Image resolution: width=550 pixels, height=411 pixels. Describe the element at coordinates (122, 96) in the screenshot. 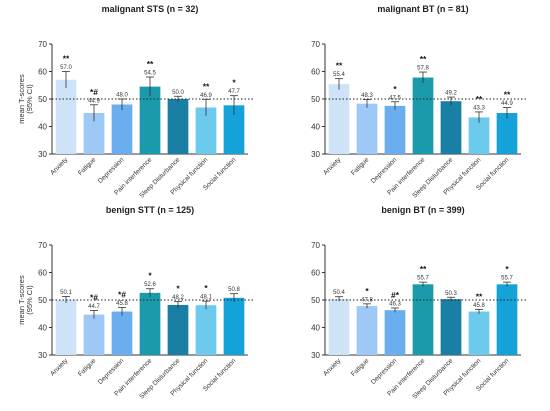

I see `data-label: 48.0` at that location.